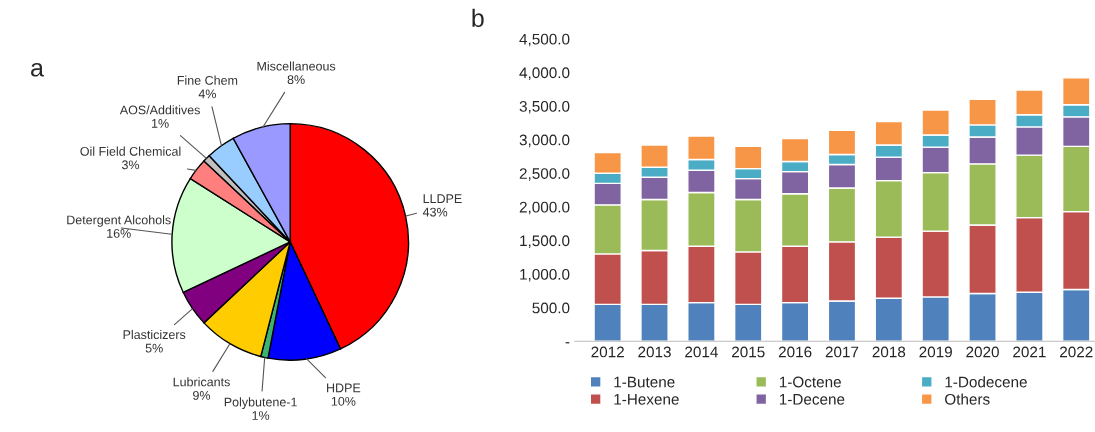 The image size is (1095, 432). Describe the element at coordinates (478, 18) in the screenshot. I see `chart-title: b` at that location.